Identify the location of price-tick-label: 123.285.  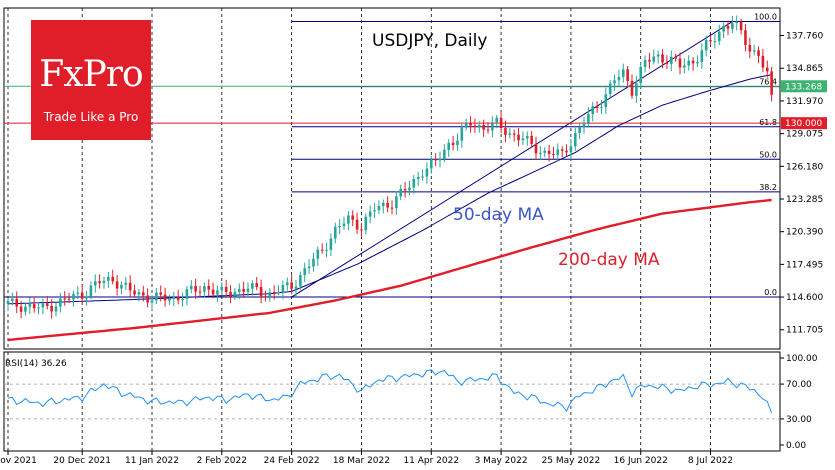
(804, 200).